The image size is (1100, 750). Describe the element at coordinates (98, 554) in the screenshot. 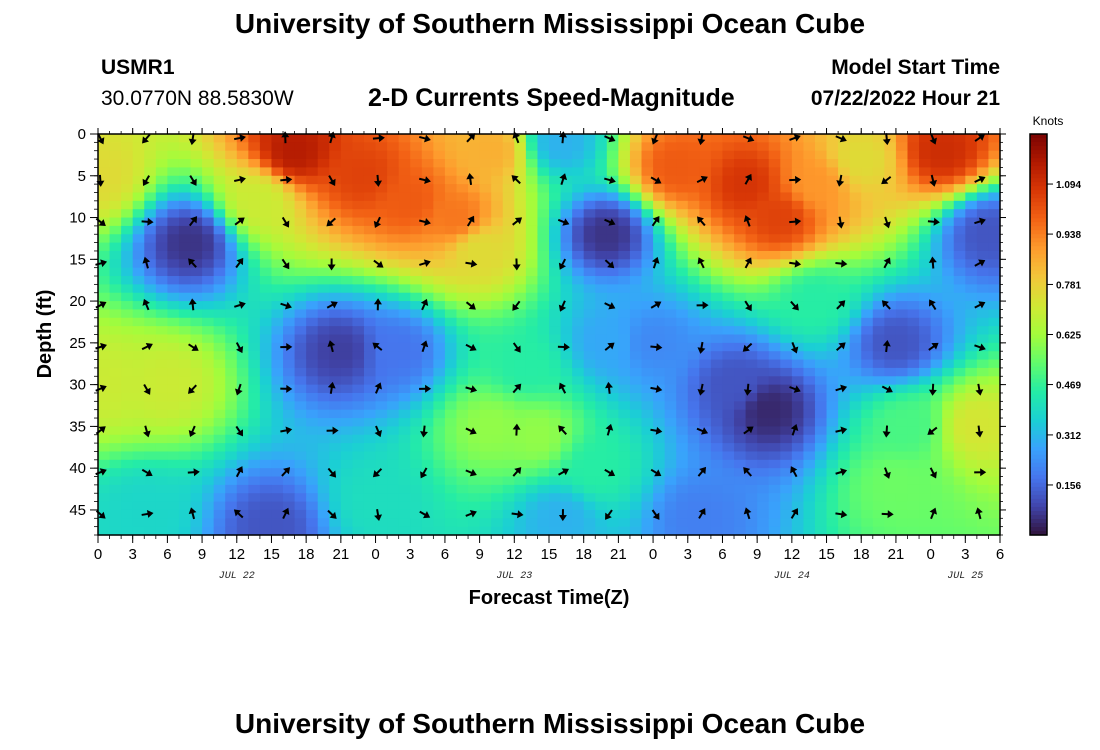

I see `x-tick-label: 0` at that location.